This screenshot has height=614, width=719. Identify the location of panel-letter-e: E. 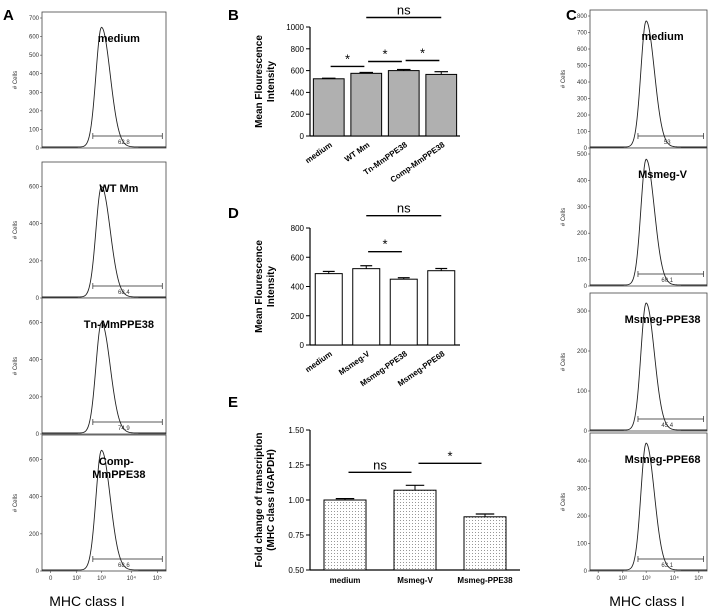
(233, 402).